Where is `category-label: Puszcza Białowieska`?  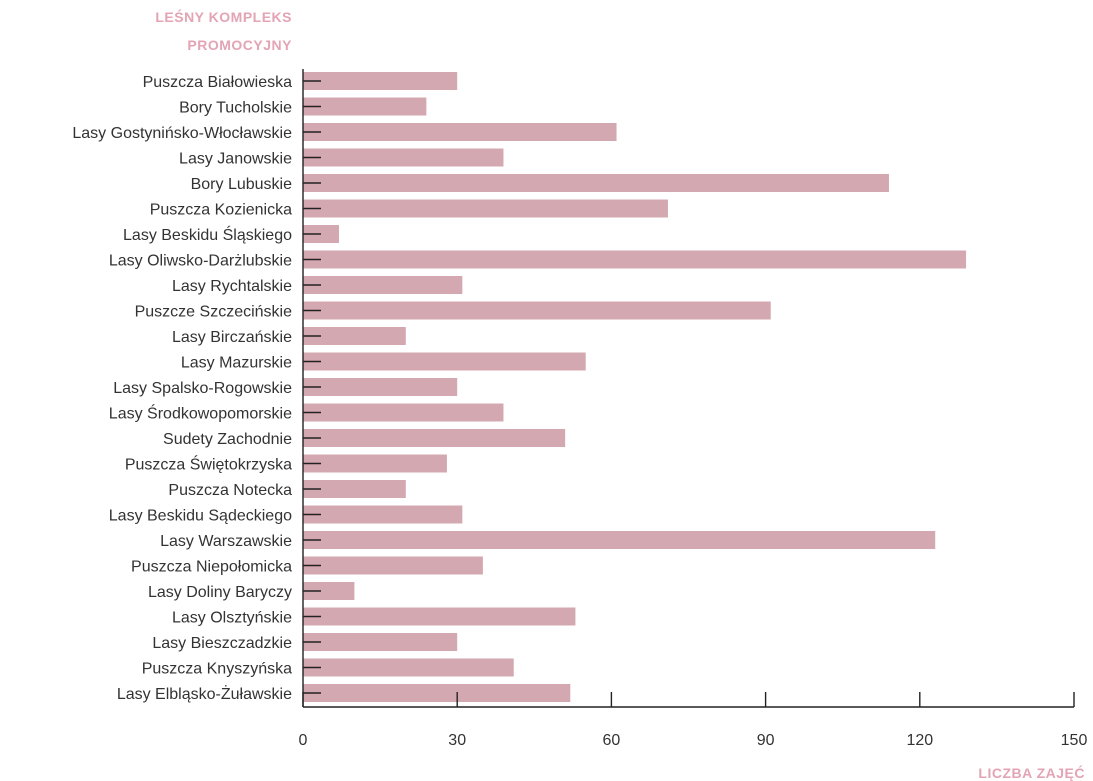 category-label: Puszcza Białowieska is located at coordinates (218, 82).